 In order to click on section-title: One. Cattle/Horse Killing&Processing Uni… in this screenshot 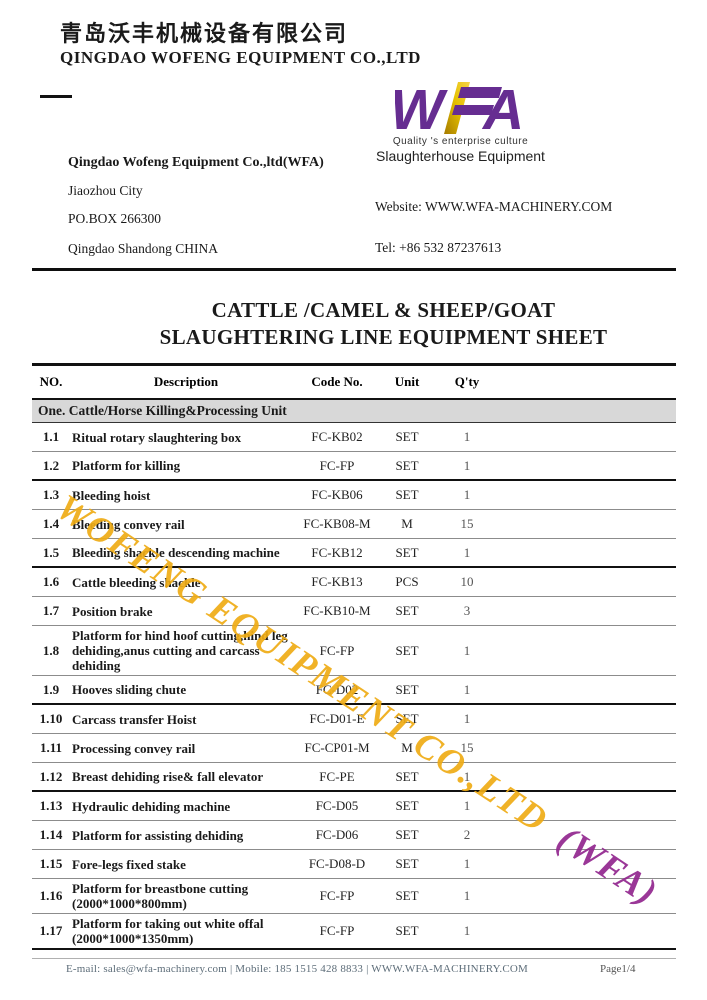, I will do `click(162, 410)`.